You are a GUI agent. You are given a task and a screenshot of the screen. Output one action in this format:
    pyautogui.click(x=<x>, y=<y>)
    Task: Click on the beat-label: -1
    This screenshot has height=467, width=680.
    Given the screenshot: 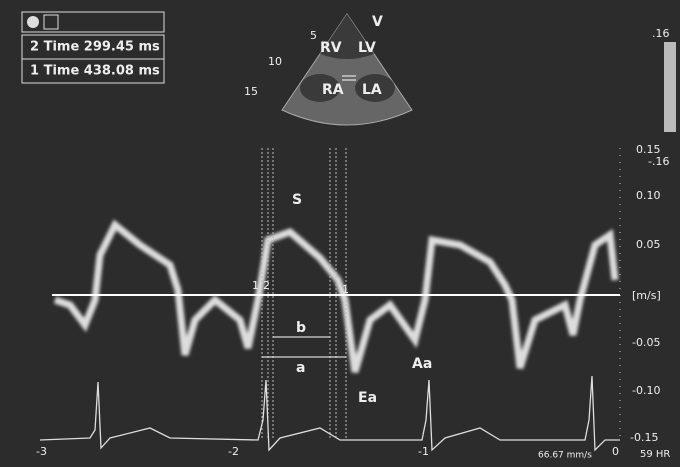 What is the action you would take?
    pyautogui.click(x=423, y=451)
    